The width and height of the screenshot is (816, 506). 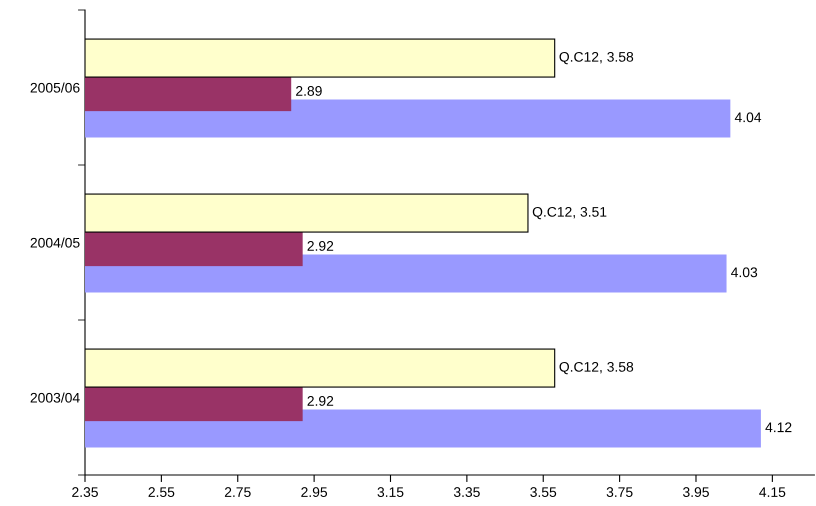 I want to click on y-tick-label: 2005/06, so click(x=55, y=87).